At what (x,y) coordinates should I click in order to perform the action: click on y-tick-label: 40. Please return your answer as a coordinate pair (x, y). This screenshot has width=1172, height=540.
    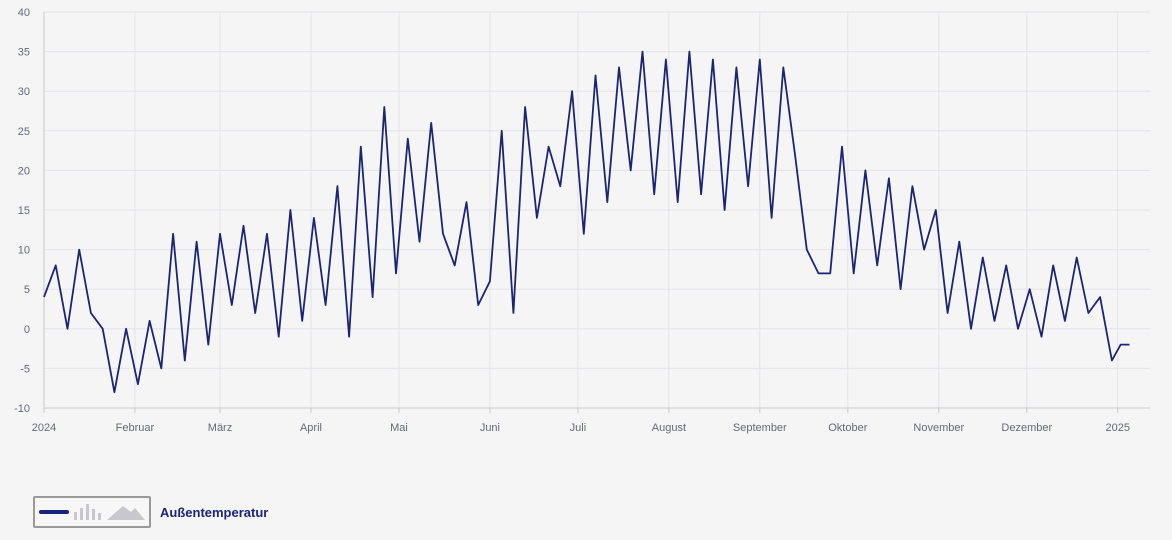
    Looking at the image, I should click on (24, 13).